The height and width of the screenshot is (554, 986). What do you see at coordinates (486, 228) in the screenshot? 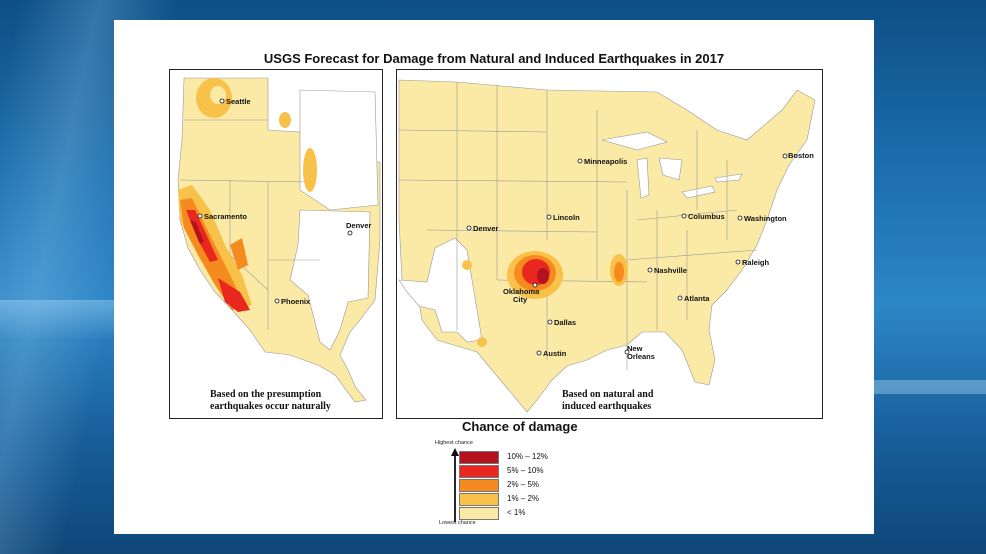
I see `city-denver-east: Denver` at bounding box center [486, 228].